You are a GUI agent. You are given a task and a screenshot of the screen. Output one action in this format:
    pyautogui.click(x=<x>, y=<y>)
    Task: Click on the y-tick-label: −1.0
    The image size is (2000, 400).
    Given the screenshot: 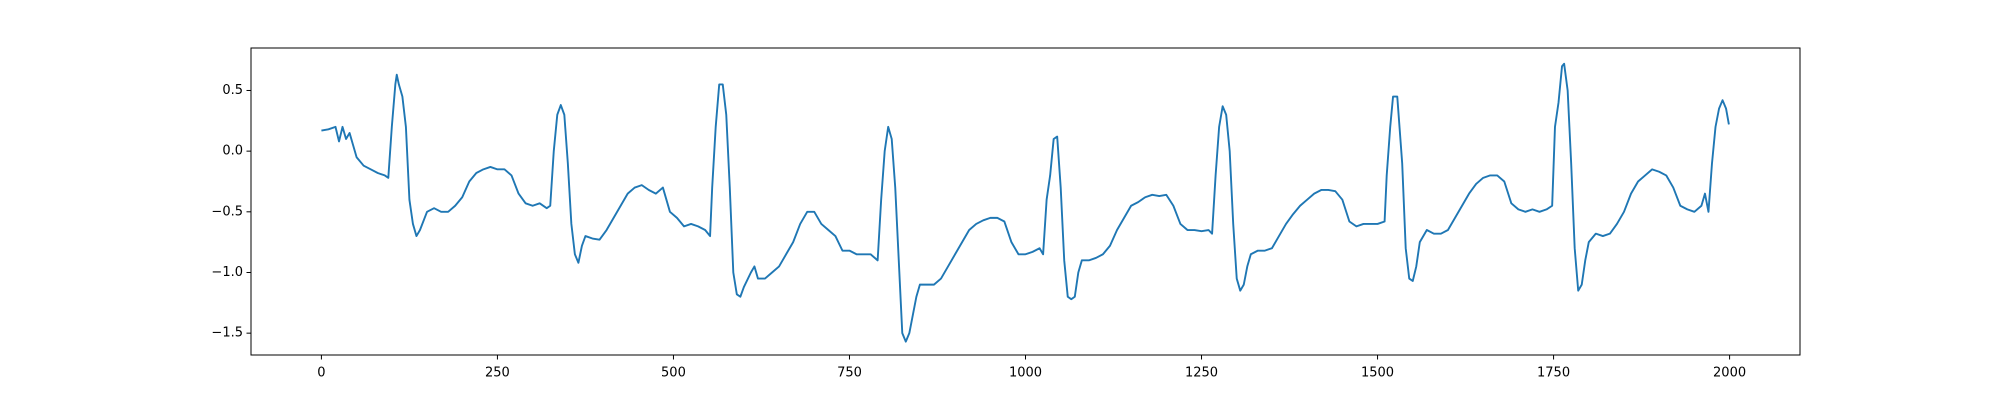 What is the action you would take?
    pyautogui.click(x=227, y=272)
    